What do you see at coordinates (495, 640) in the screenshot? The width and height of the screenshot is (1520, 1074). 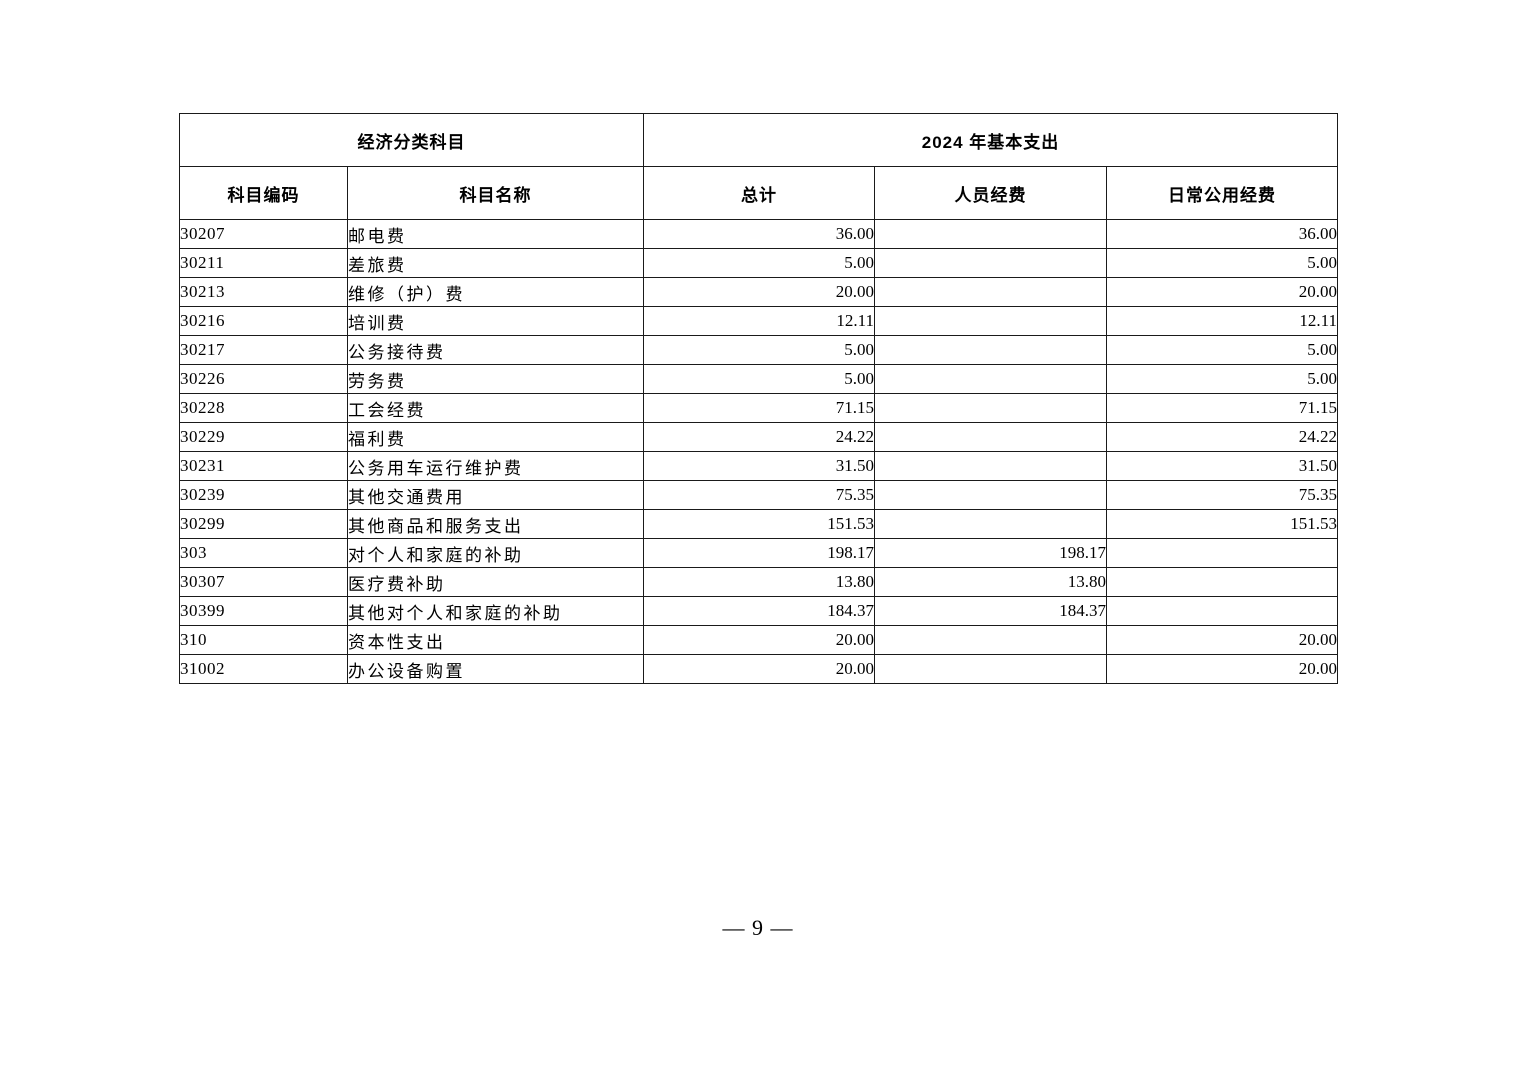 I see `cell-name: 资本性支出` at bounding box center [495, 640].